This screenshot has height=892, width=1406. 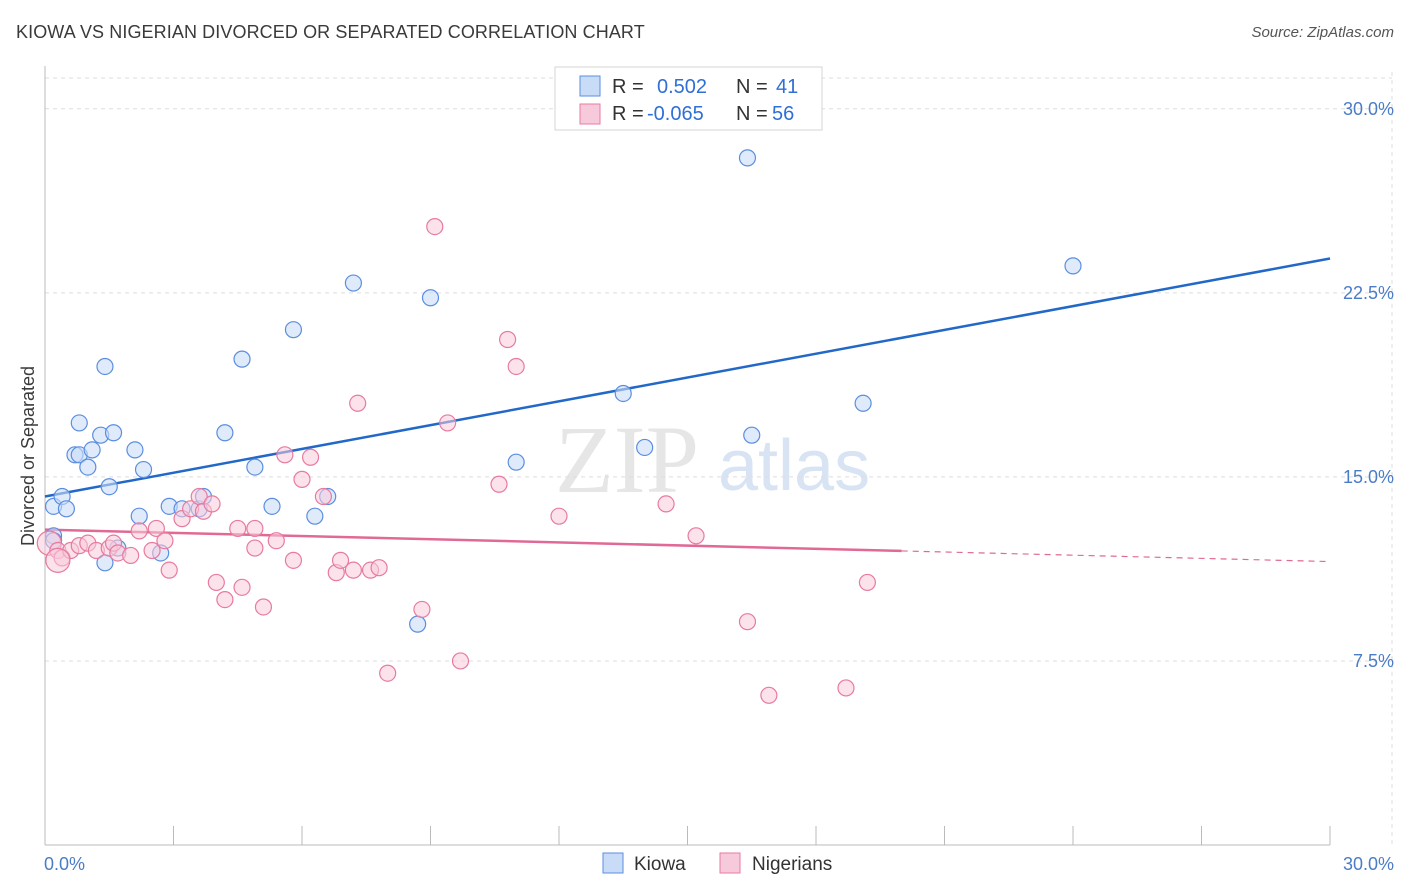 What do you see at coordinates (660, 864) in the screenshot?
I see `legend-kiowa-label: Kiowa` at bounding box center [660, 864].